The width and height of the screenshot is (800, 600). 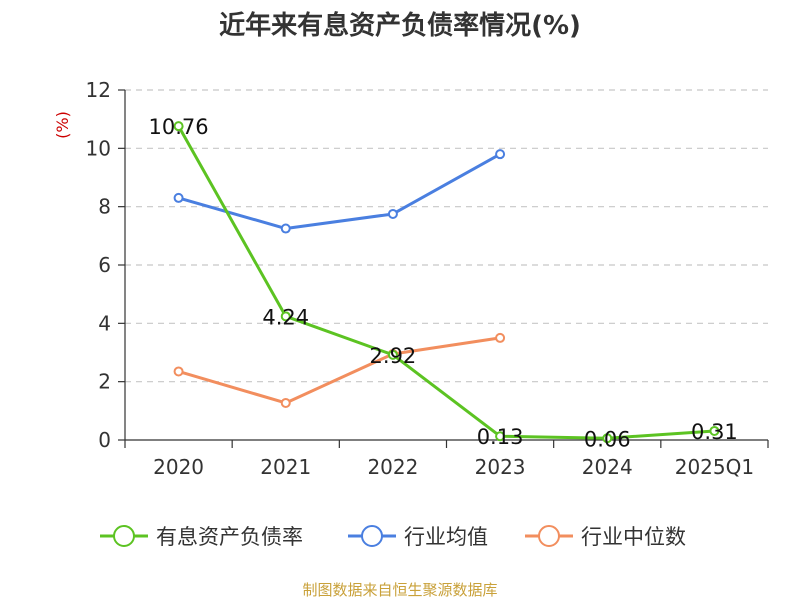 What do you see at coordinates (104, 265) in the screenshot?
I see `y-tick-label: 6` at bounding box center [104, 265].